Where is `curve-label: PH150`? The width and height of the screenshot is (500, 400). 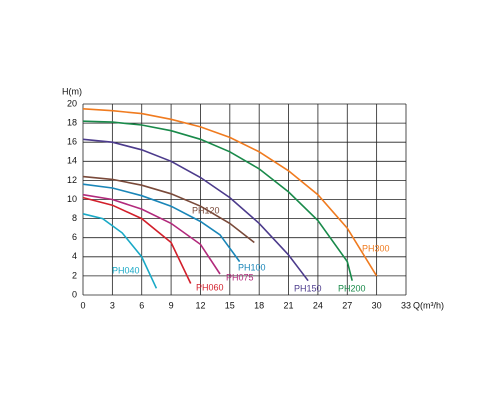 curve-label: PH150 is located at coordinates (308, 288).